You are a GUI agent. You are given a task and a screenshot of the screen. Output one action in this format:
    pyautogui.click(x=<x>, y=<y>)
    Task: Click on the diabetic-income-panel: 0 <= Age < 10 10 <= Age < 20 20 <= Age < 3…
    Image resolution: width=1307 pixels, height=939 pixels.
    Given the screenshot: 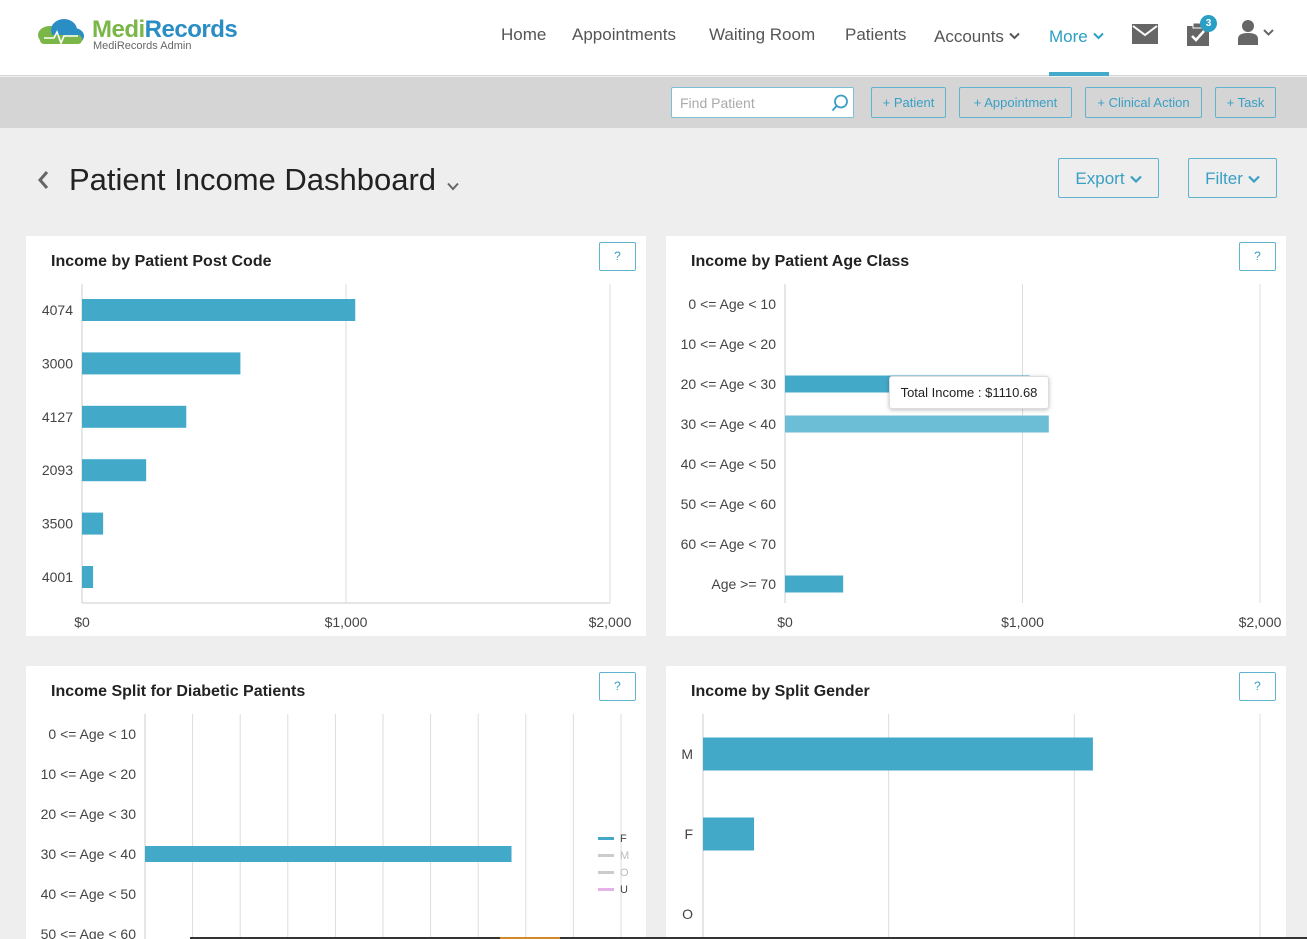 What is the action you would take?
    pyautogui.click(x=336, y=802)
    